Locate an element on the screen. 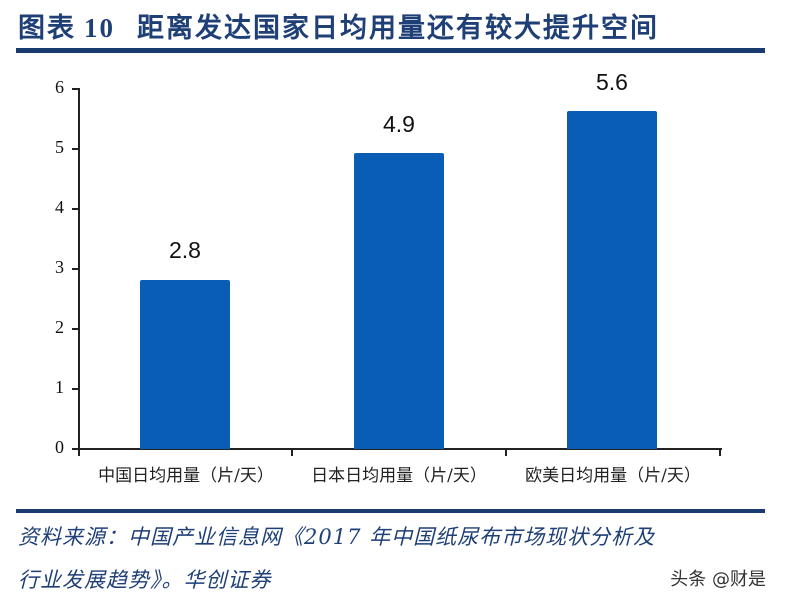  category-label-china: 中国日均用量（片/天） is located at coordinates (186, 476).